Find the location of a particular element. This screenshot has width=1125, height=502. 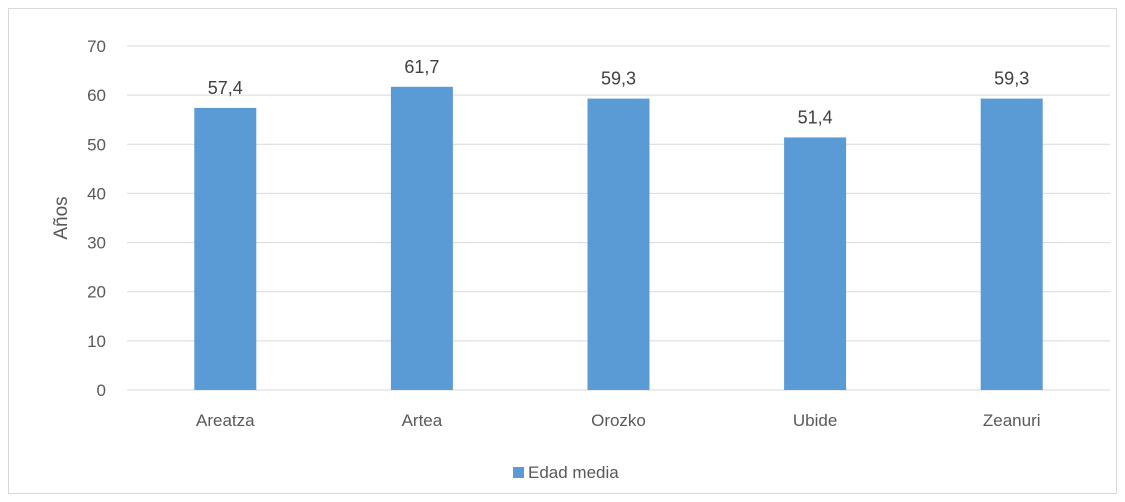

y-tick-label: 60 is located at coordinates (96, 95).